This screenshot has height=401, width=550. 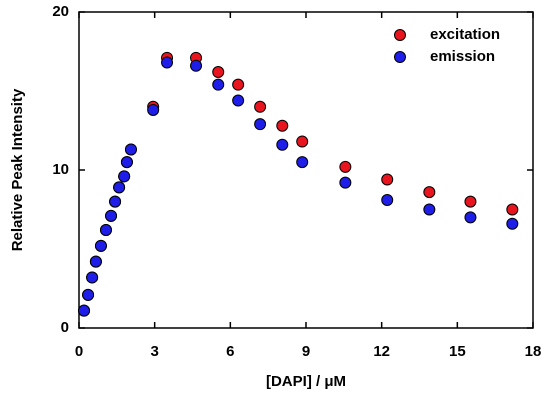 I want to click on x-tick-label: 12, so click(x=381, y=351).